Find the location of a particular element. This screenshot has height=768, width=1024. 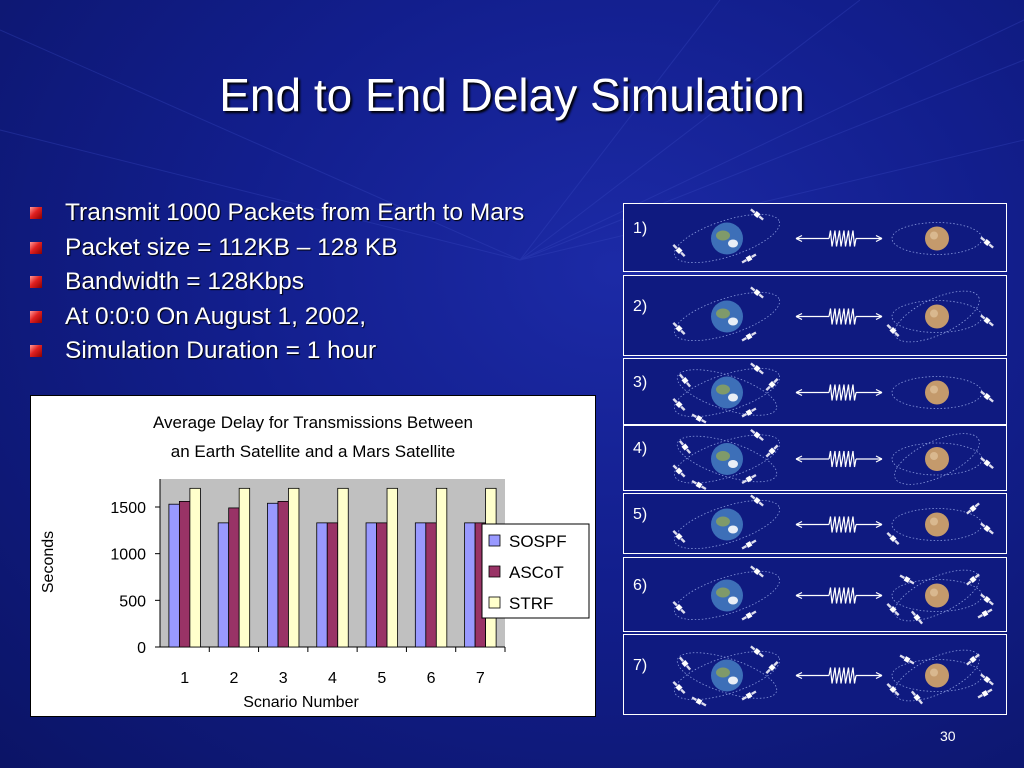

scenario-label: 7) is located at coordinates (640, 665).